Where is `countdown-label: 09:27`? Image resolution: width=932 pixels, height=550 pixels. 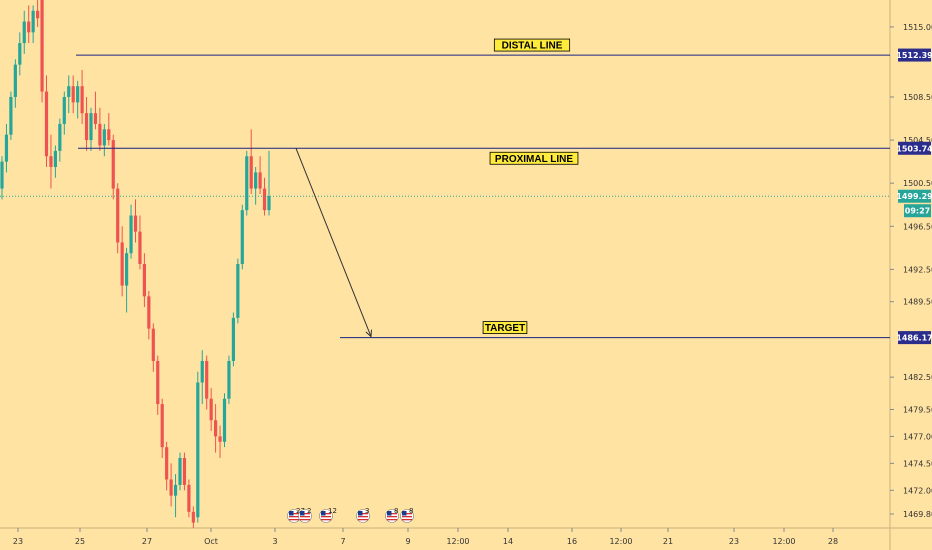 countdown-label: 09:27 is located at coordinates (917, 211).